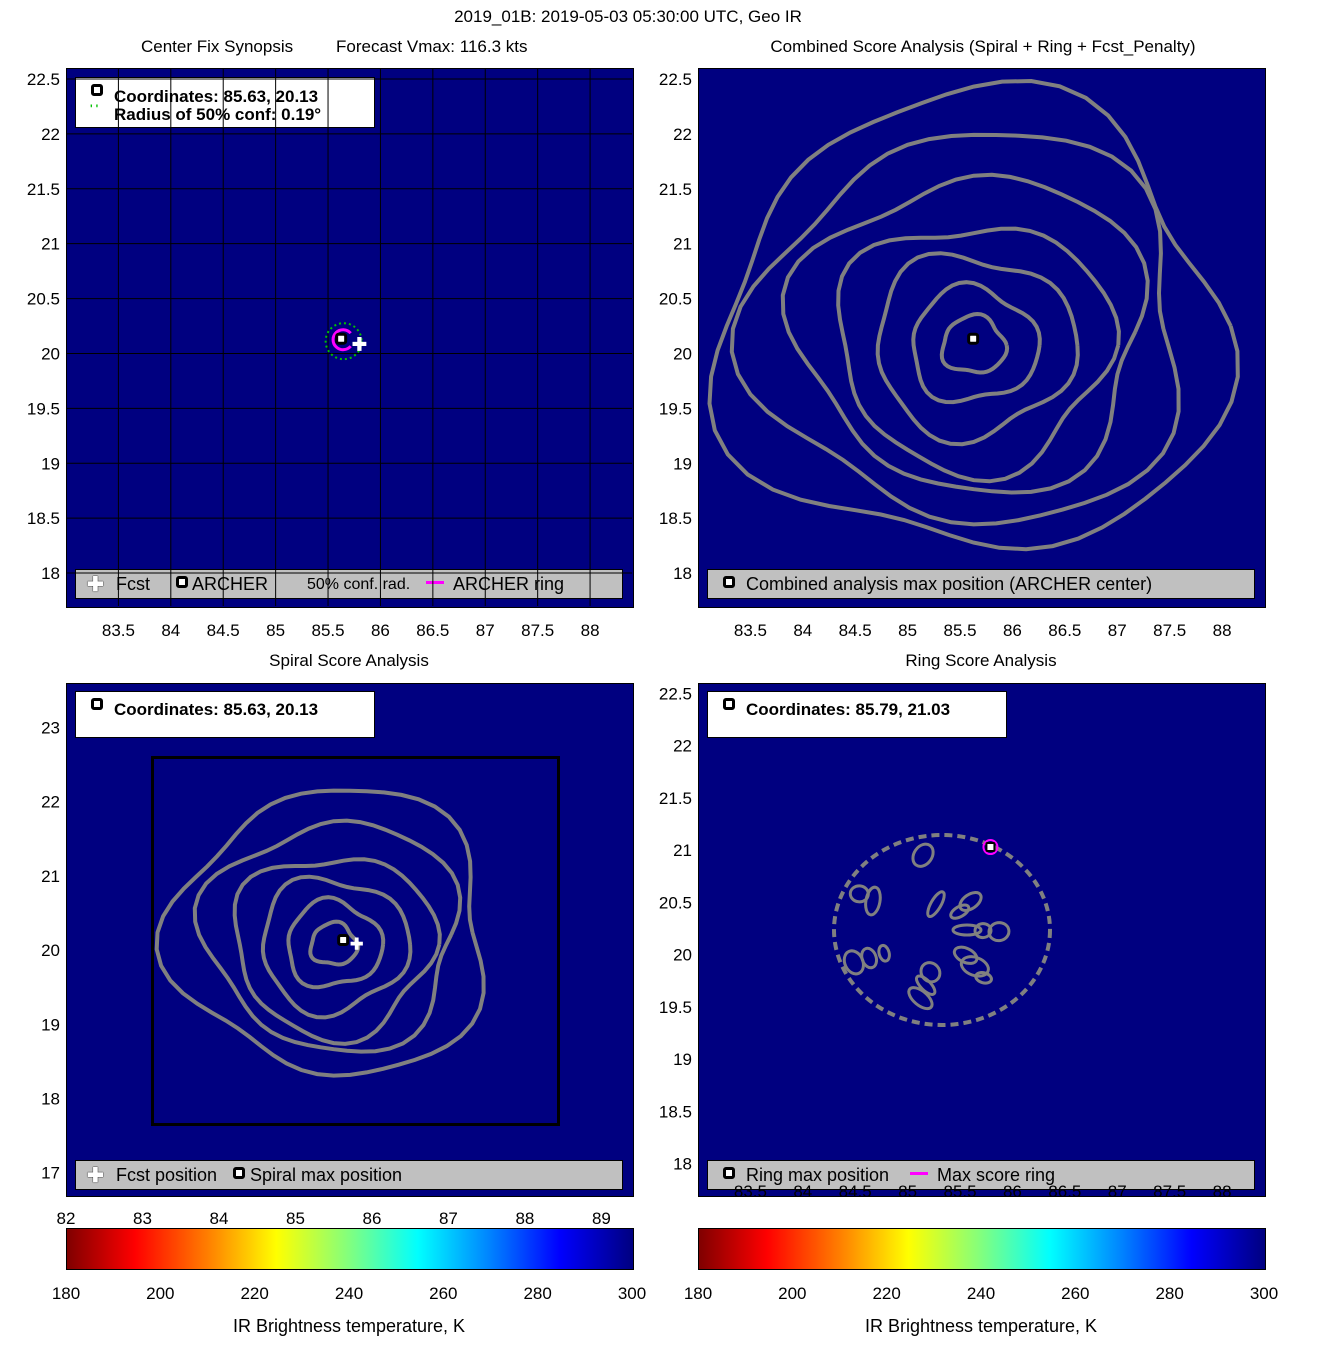  Describe the element at coordinates (218, 114) in the screenshot. I see `synopsis-radius: Radius of 50% conf: 0.19°` at that location.